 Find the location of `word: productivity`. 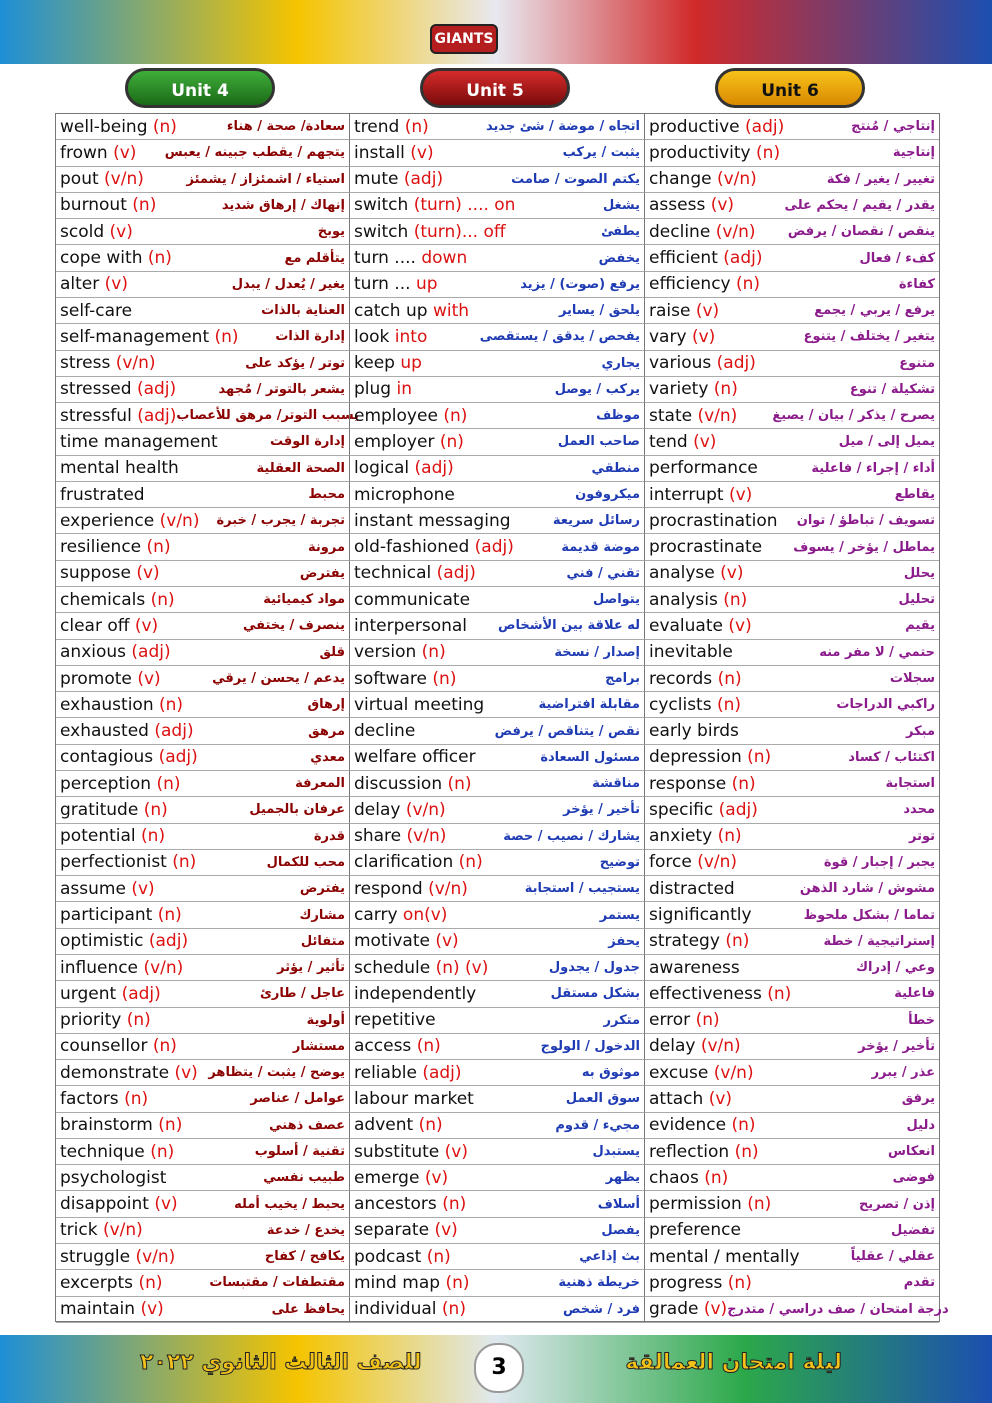

word: productivity is located at coordinates (700, 152).